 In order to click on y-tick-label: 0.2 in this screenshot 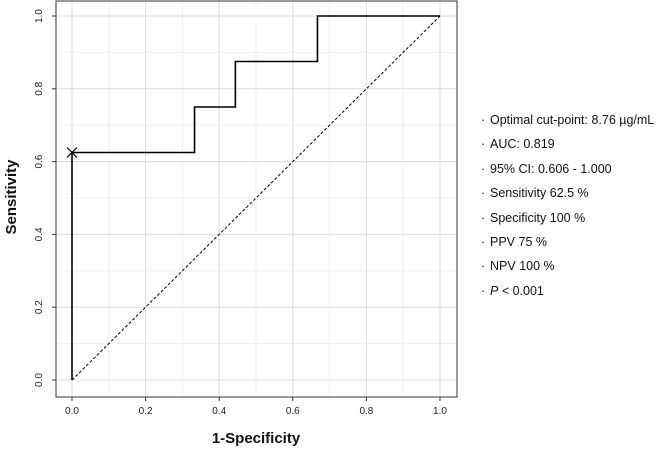, I will do `click(39, 307)`.